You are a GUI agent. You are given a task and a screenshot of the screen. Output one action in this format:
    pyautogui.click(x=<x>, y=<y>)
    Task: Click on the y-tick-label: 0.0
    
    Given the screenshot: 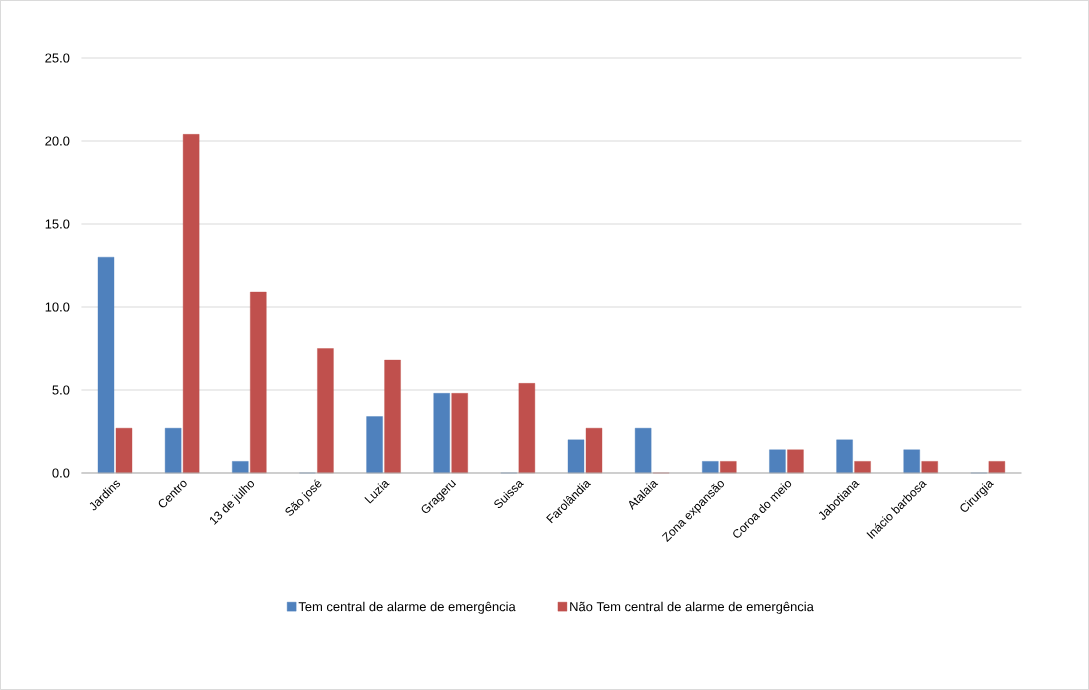 What is the action you would take?
    pyautogui.click(x=61, y=473)
    